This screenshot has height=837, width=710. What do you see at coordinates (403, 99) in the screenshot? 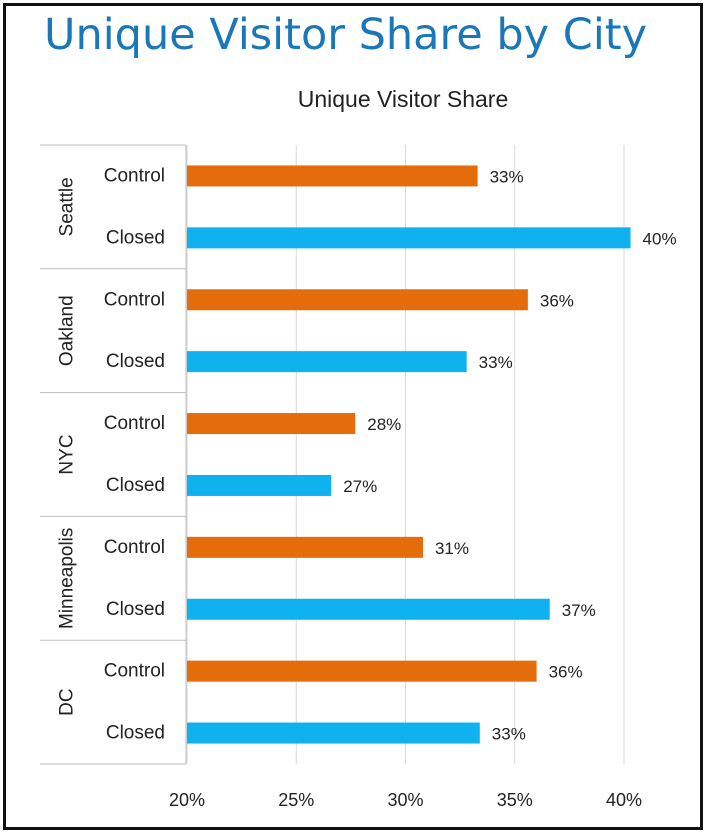
I see `chart-title: Unique Visitor Share` at bounding box center [403, 99].